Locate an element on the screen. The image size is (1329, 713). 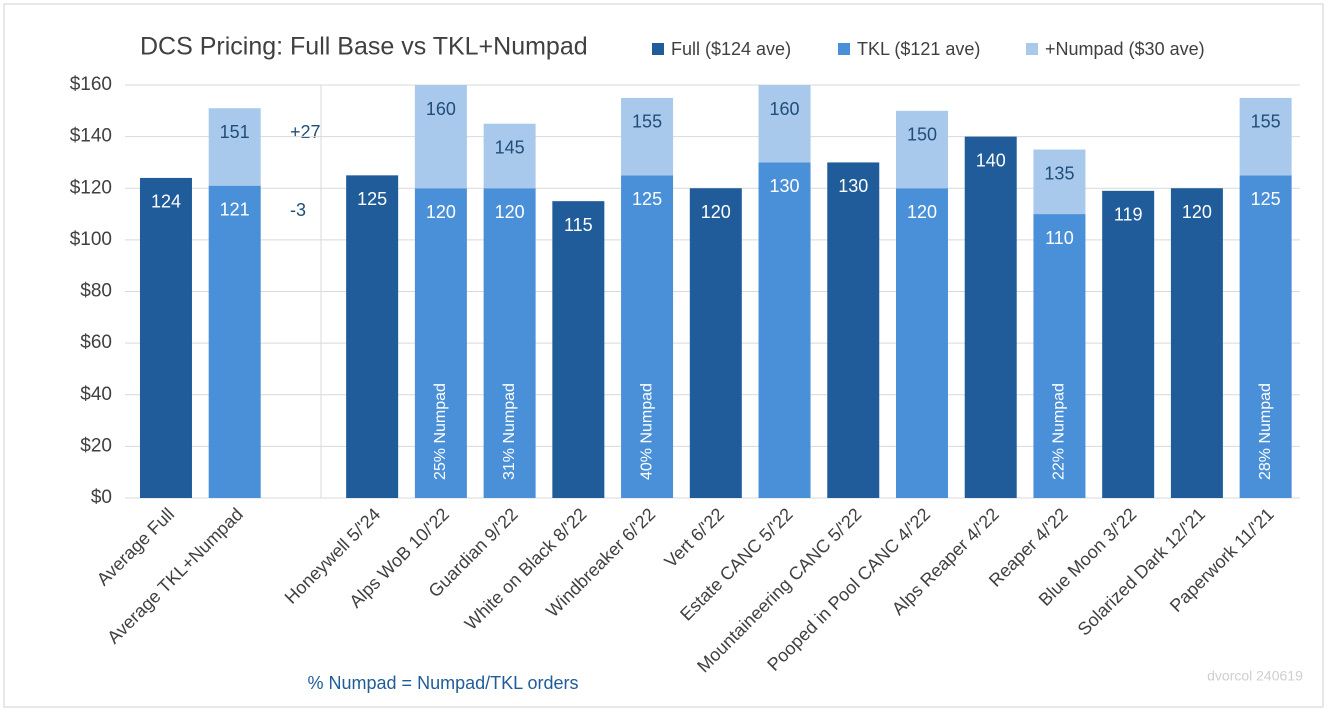
annotation: +27 is located at coordinates (305, 132).